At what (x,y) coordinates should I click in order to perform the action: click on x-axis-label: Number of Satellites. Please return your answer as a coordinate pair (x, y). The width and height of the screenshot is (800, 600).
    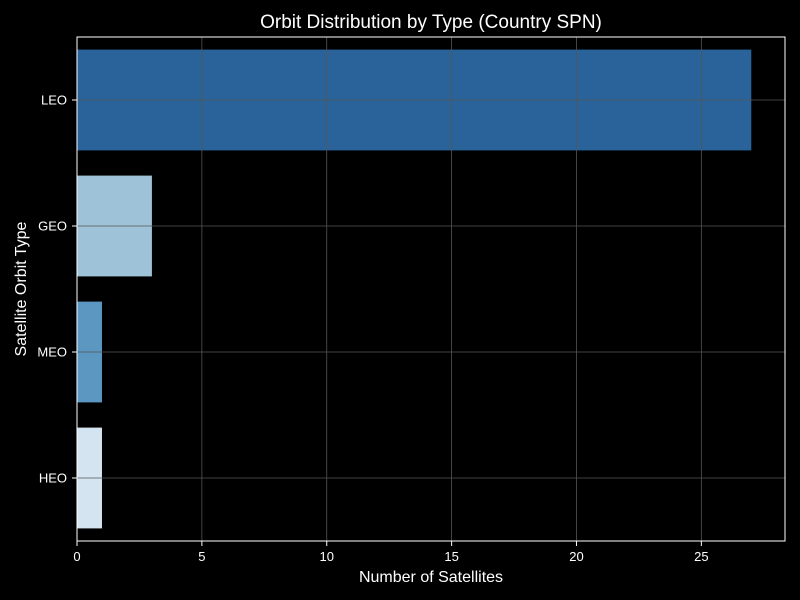
    Looking at the image, I should click on (431, 577).